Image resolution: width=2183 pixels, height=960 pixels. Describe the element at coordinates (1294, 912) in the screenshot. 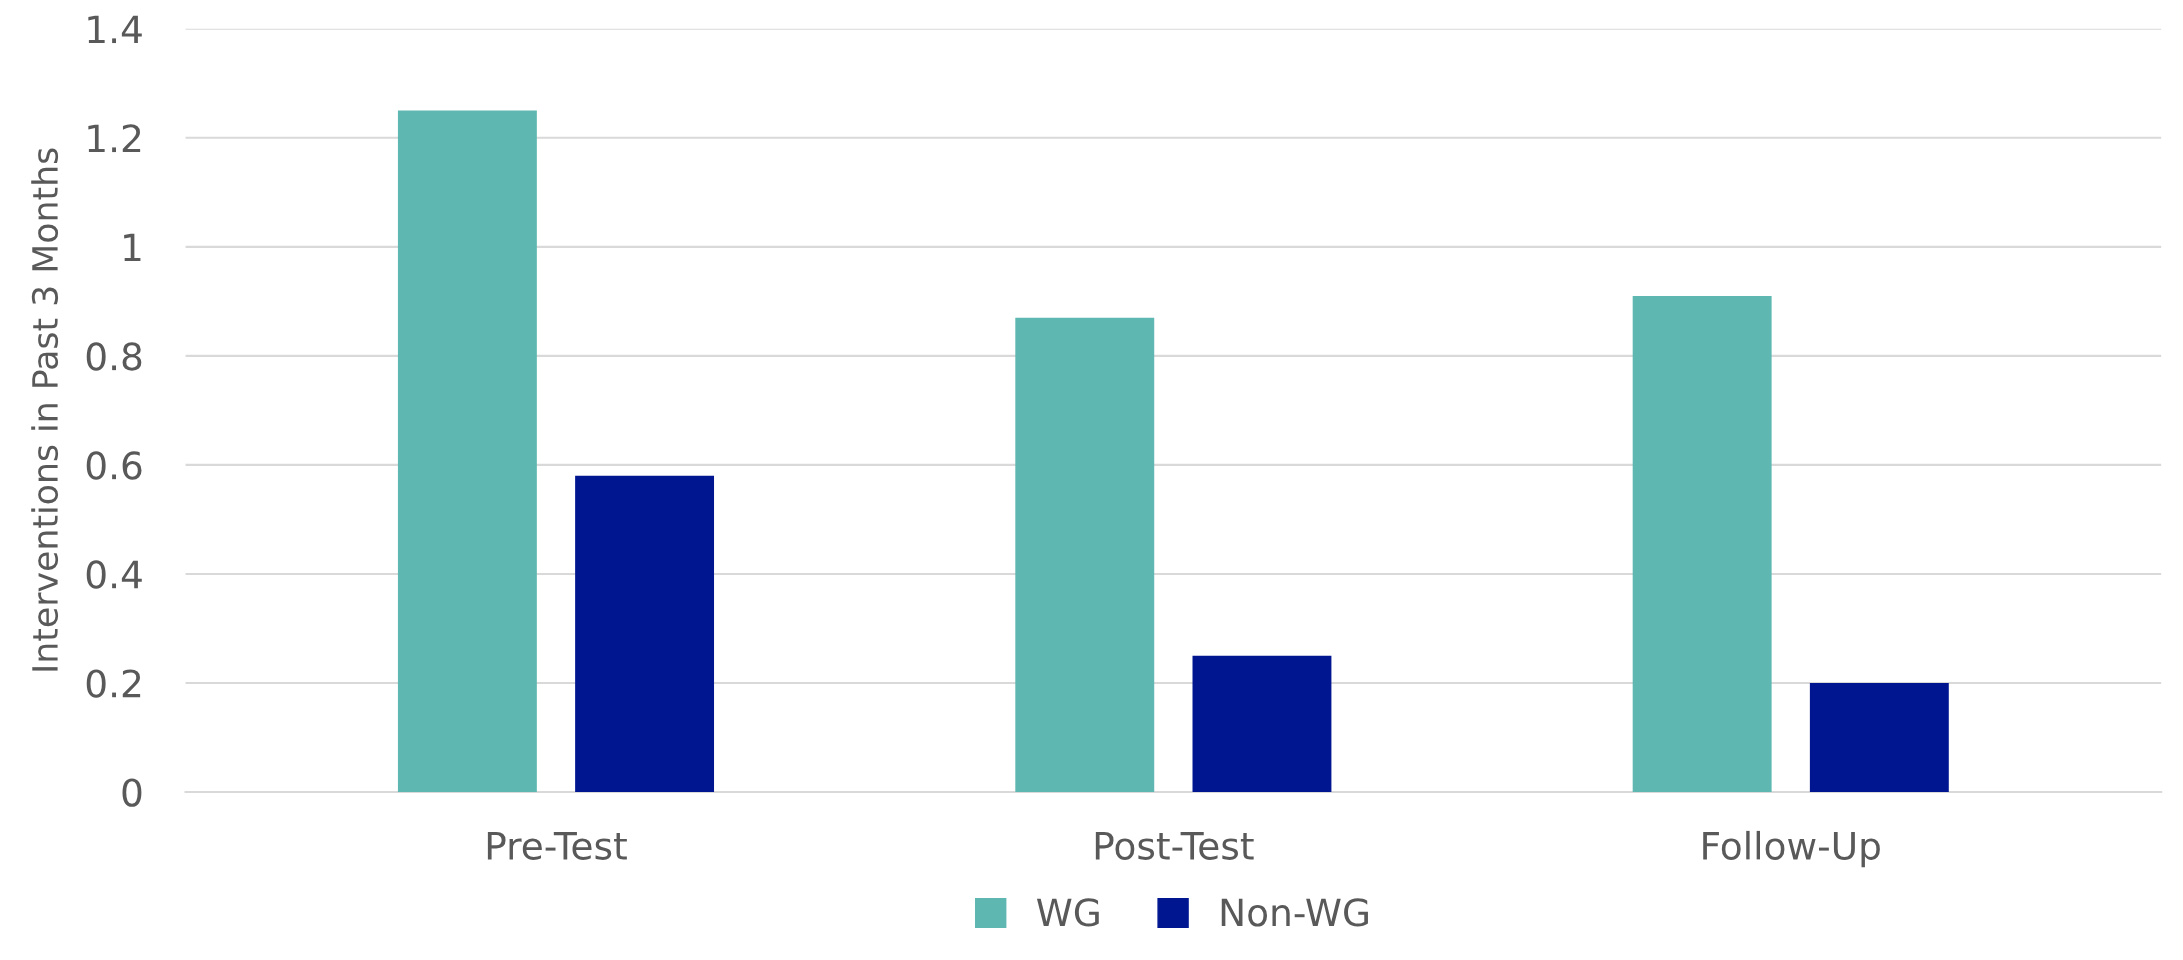

I see `legend-label: Non-WG` at that location.